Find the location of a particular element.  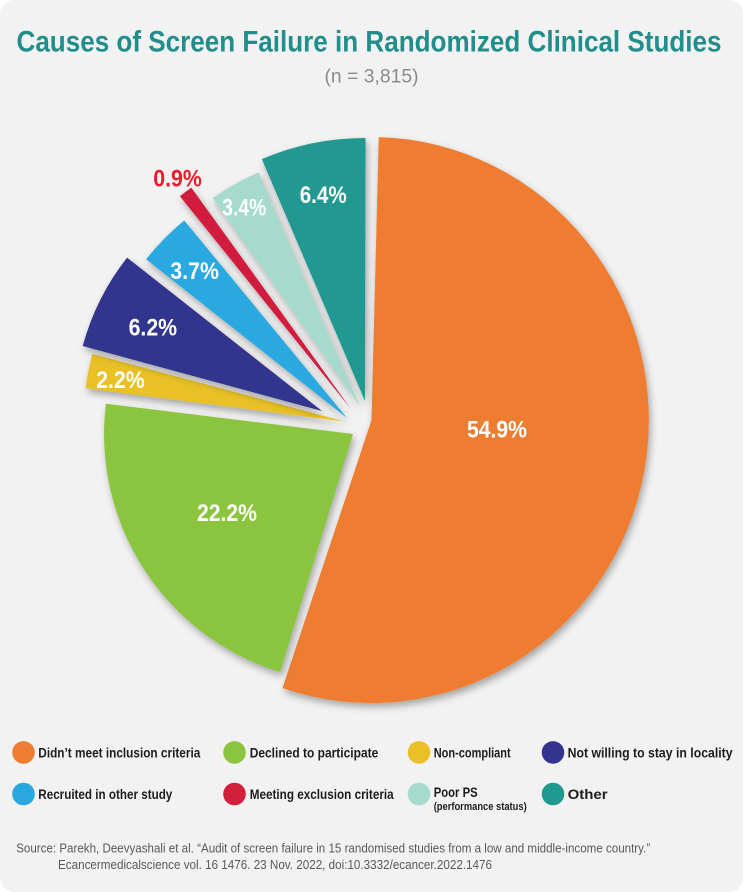

svg-text: Recruited in other study is located at coordinates (105, 794).